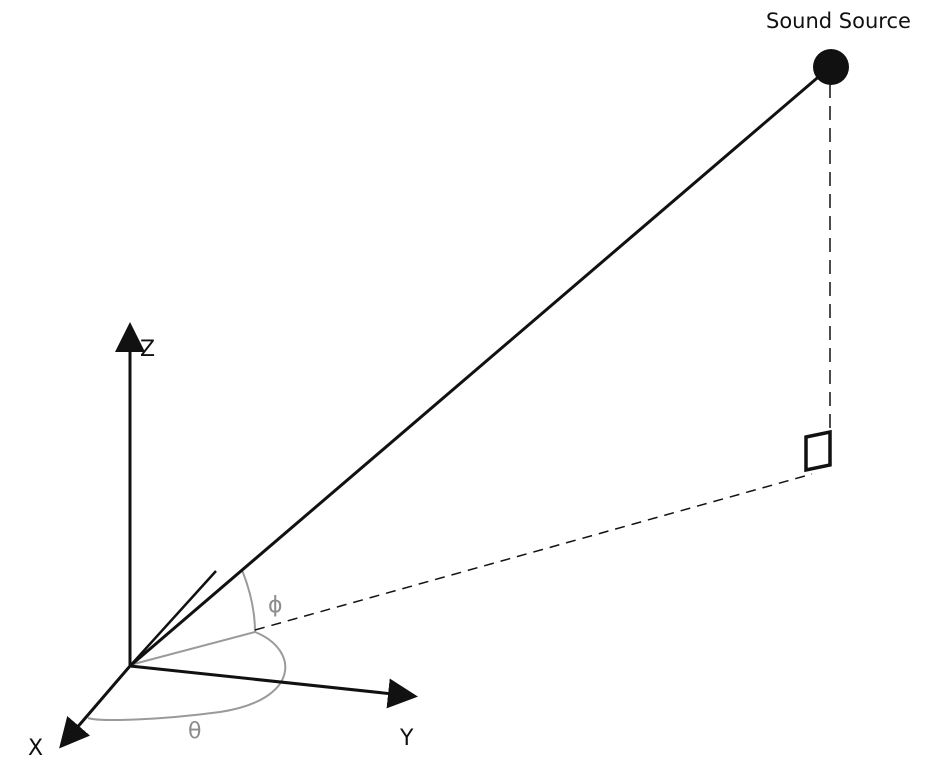 This screenshot has width=942, height=780. Describe the element at coordinates (147, 349) in the screenshot. I see `z-axis-label: Z` at that location.